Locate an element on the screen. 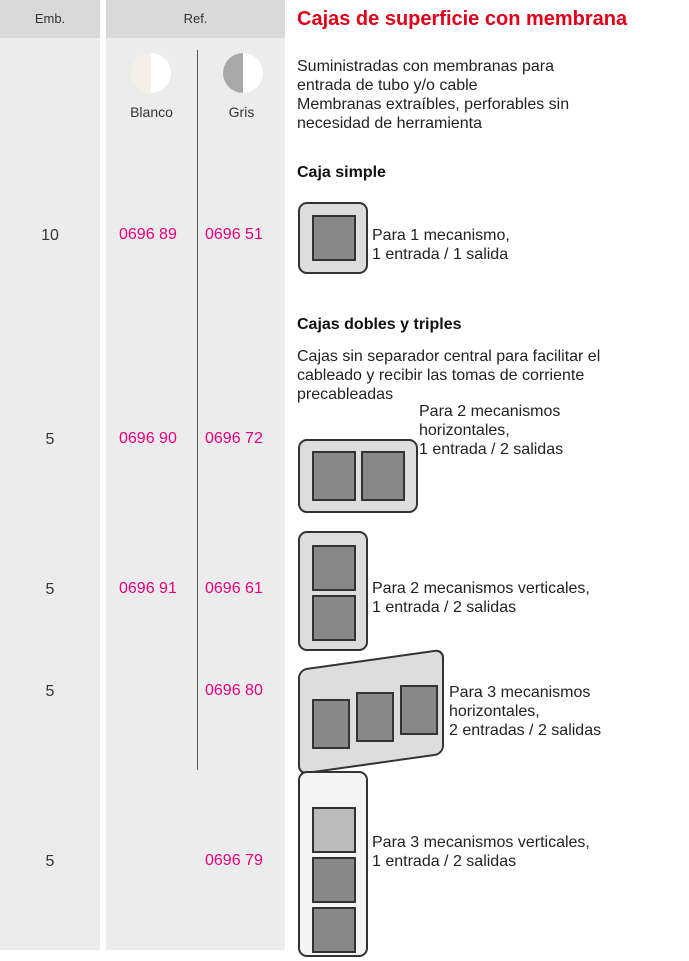 This screenshot has width=689, height=961. ref-white: 0696 91 is located at coordinates (148, 588).